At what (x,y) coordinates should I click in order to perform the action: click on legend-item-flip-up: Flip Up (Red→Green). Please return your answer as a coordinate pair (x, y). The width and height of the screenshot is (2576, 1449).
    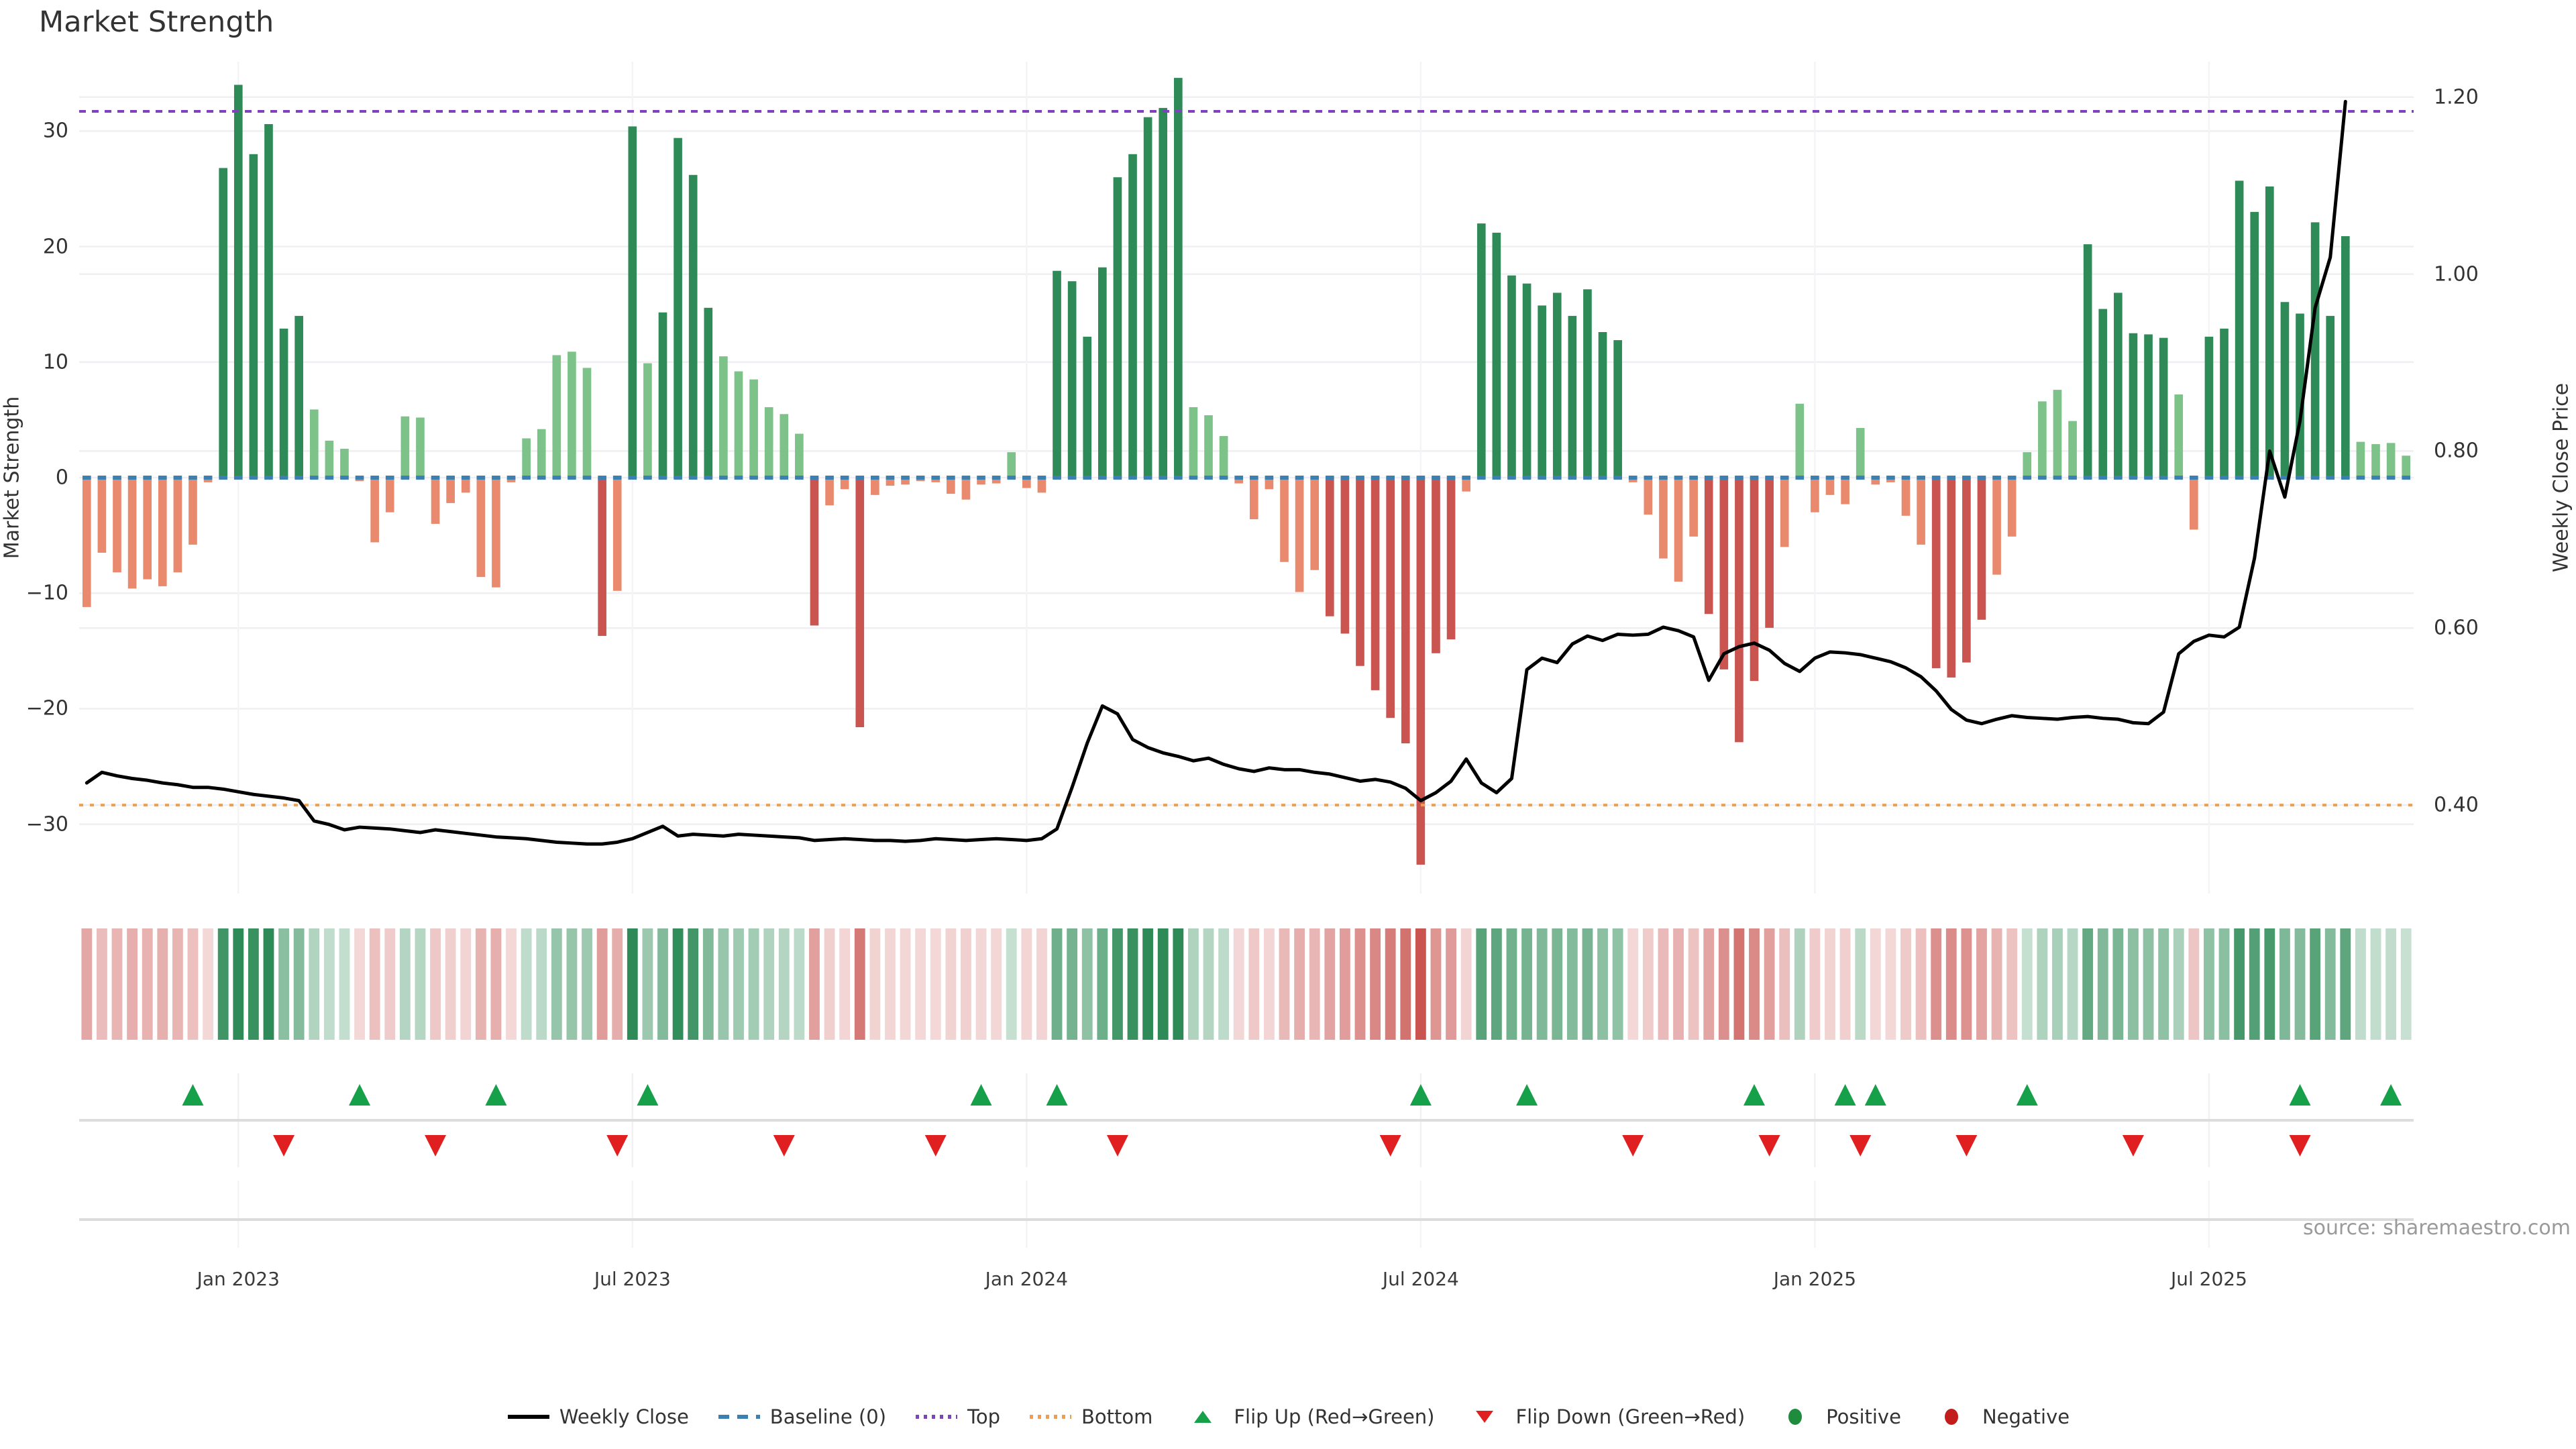
    Looking at the image, I should click on (1307, 1416).